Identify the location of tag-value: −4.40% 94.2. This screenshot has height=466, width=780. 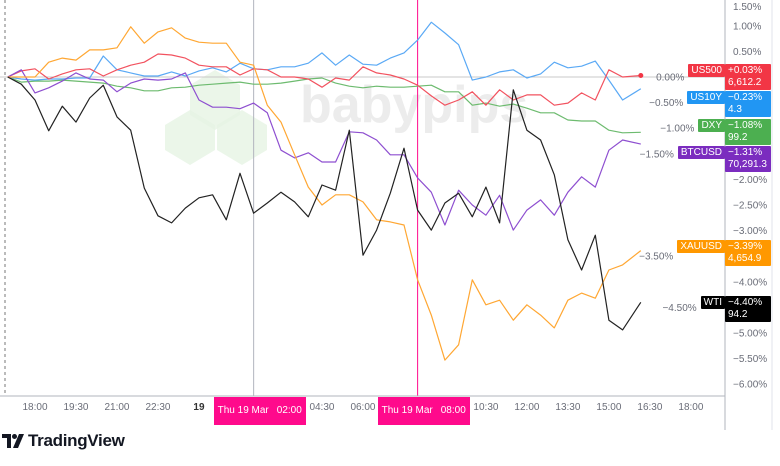
(748, 309).